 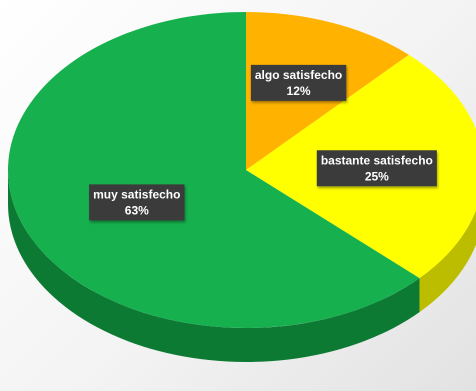 What do you see at coordinates (137, 210) in the screenshot?
I see `data-label-value: 63%` at bounding box center [137, 210].